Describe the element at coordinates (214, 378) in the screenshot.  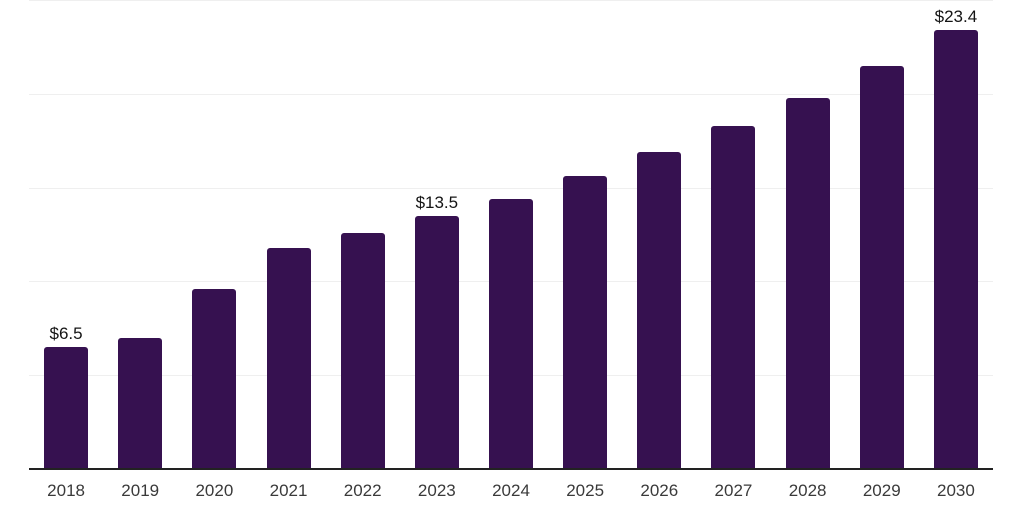
I see `bar-2020` at that location.